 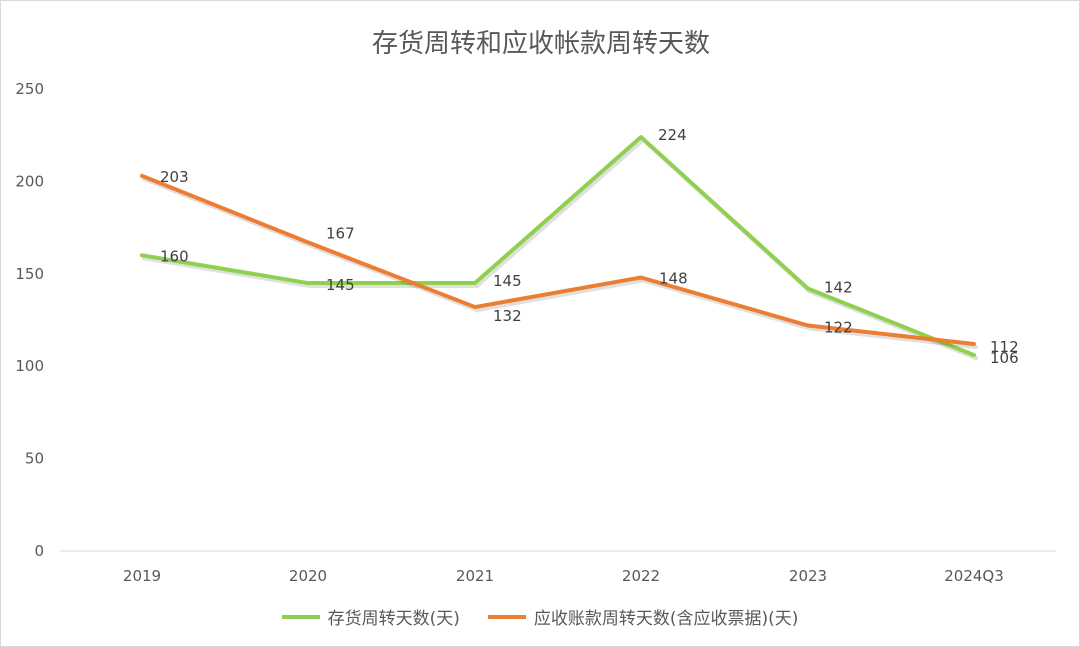 I want to click on y-tick-label: 0, so click(x=39, y=551).